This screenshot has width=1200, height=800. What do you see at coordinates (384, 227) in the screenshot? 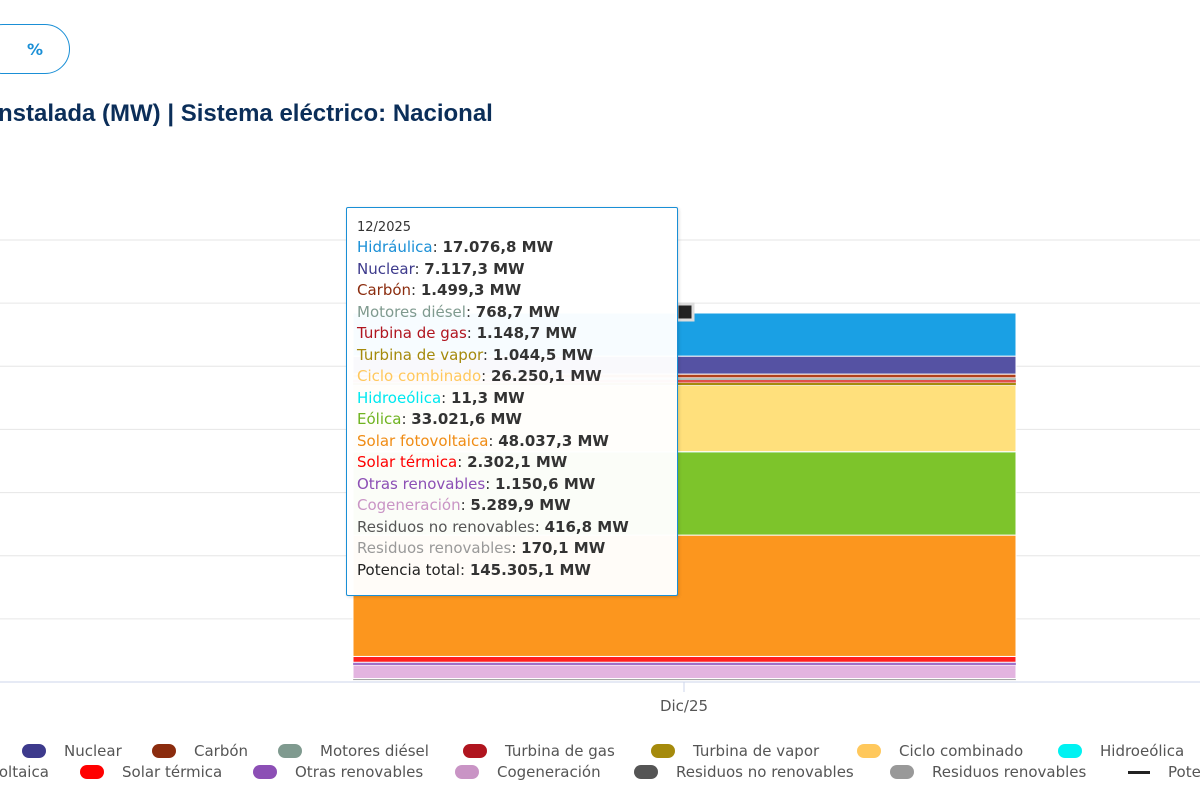
I see `tooltip-date: 12/2025` at bounding box center [384, 227].